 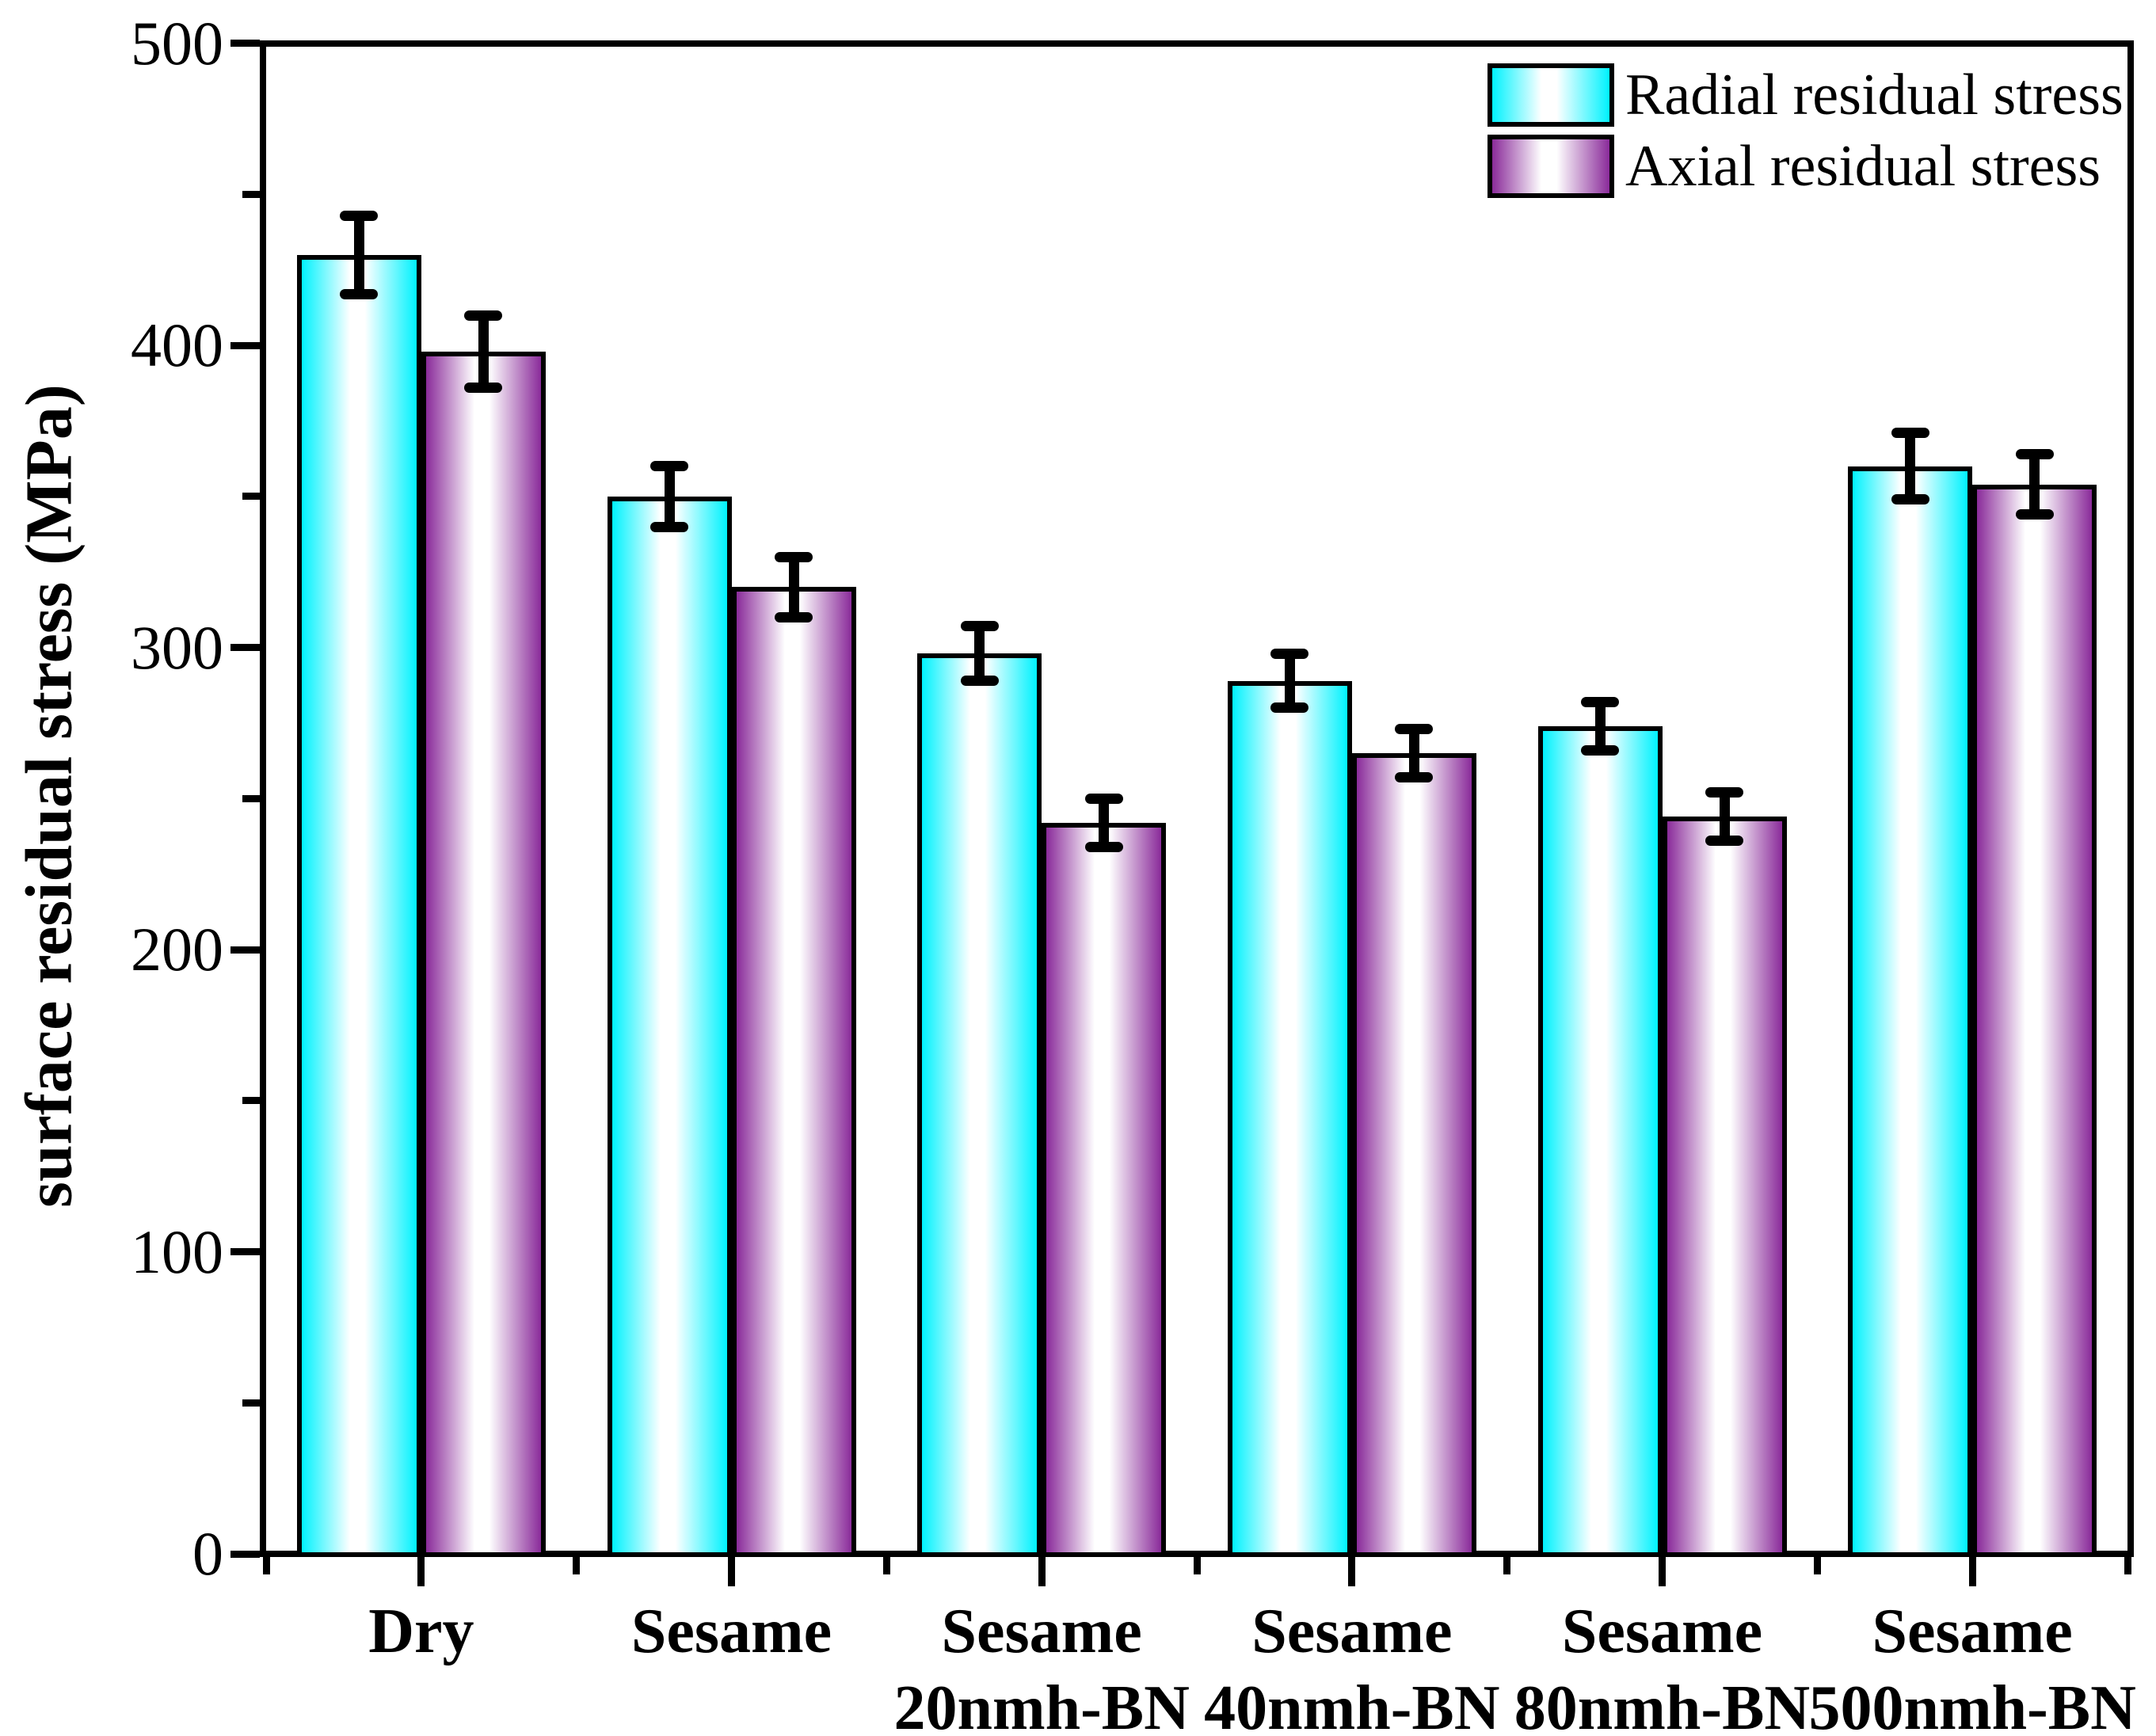 I want to click on x-category-label: Dry, so click(x=422, y=1631).